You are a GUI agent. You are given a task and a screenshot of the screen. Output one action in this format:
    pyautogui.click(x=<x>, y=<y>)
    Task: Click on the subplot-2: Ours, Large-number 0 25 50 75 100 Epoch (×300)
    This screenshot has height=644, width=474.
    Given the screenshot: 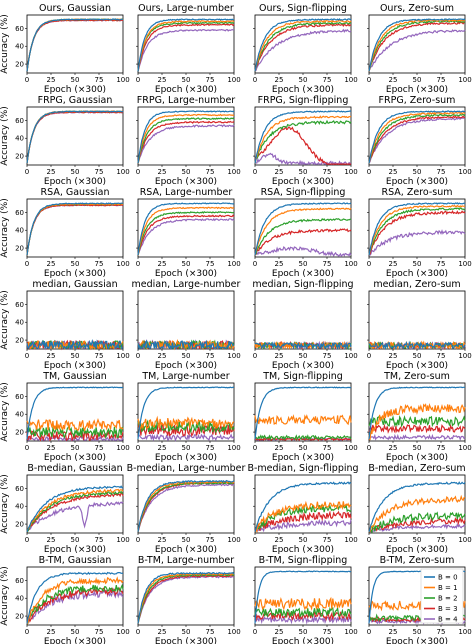 What is the action you would take?
    pyautogui.click(x=188, y=49)
    